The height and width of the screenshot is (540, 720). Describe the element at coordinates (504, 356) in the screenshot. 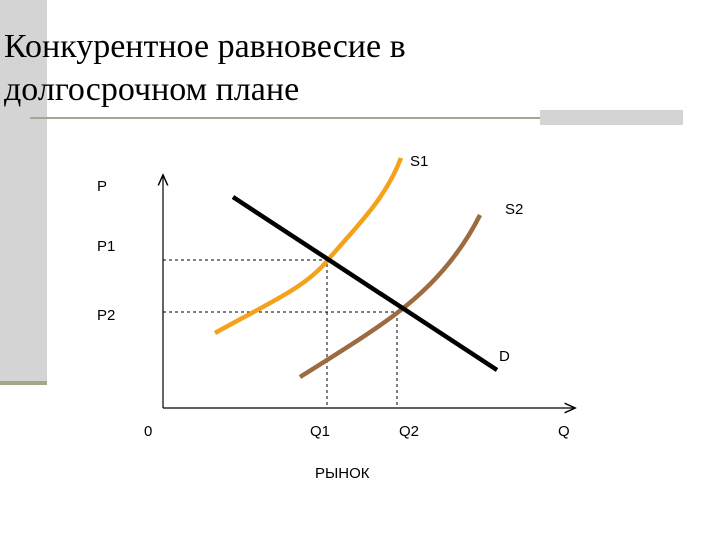

I see `curve-label: D` at that location.